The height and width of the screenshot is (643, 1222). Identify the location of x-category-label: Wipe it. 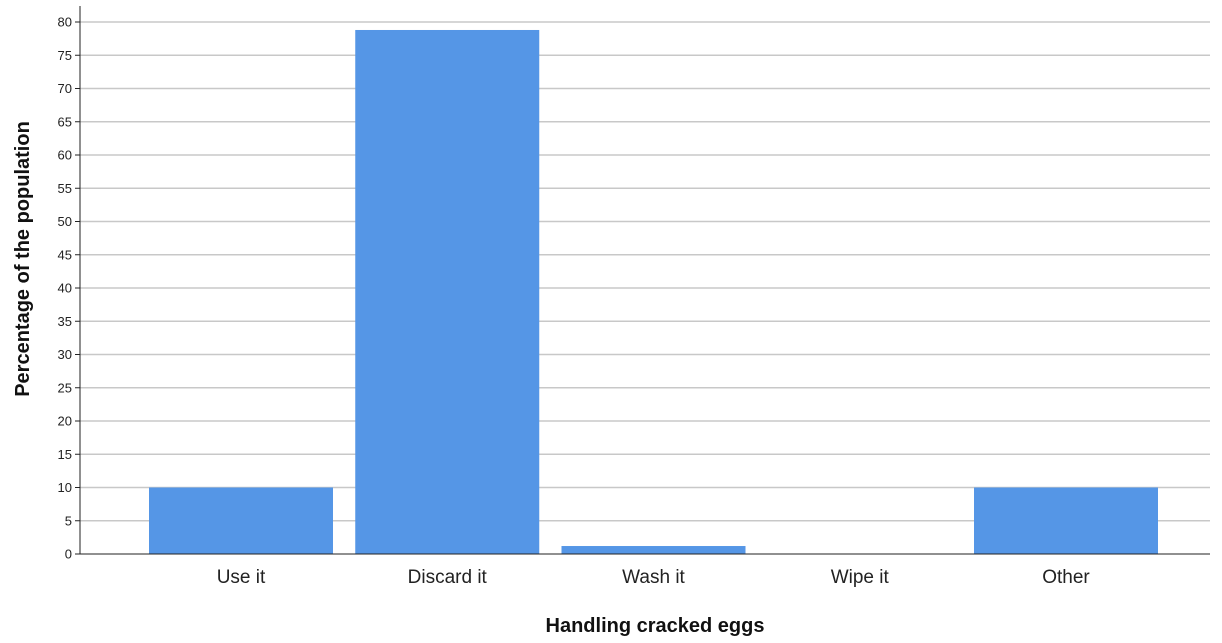
(860, 577).